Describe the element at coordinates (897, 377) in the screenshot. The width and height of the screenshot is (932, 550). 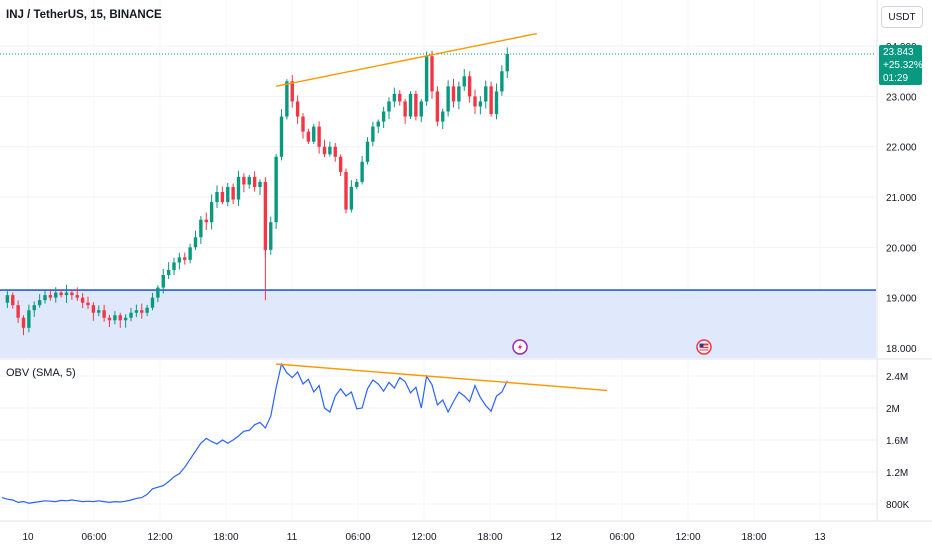
I see `obv-axis-tick: 2.4M` at that location.